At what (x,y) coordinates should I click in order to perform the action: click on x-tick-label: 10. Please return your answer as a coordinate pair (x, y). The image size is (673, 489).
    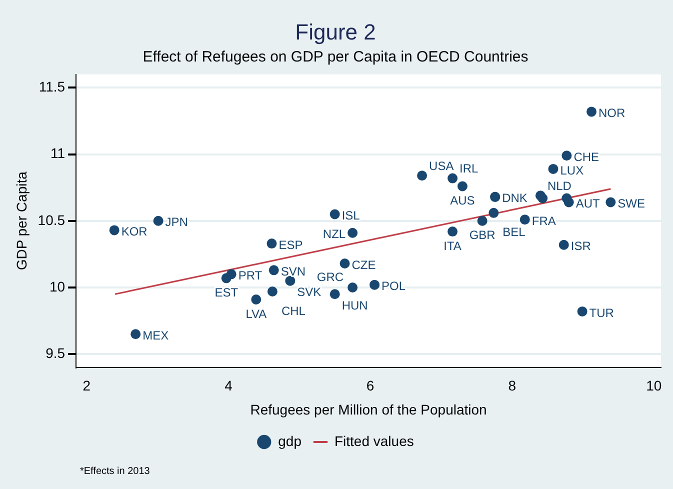
    Looking at the image, I should click on (654, 386).